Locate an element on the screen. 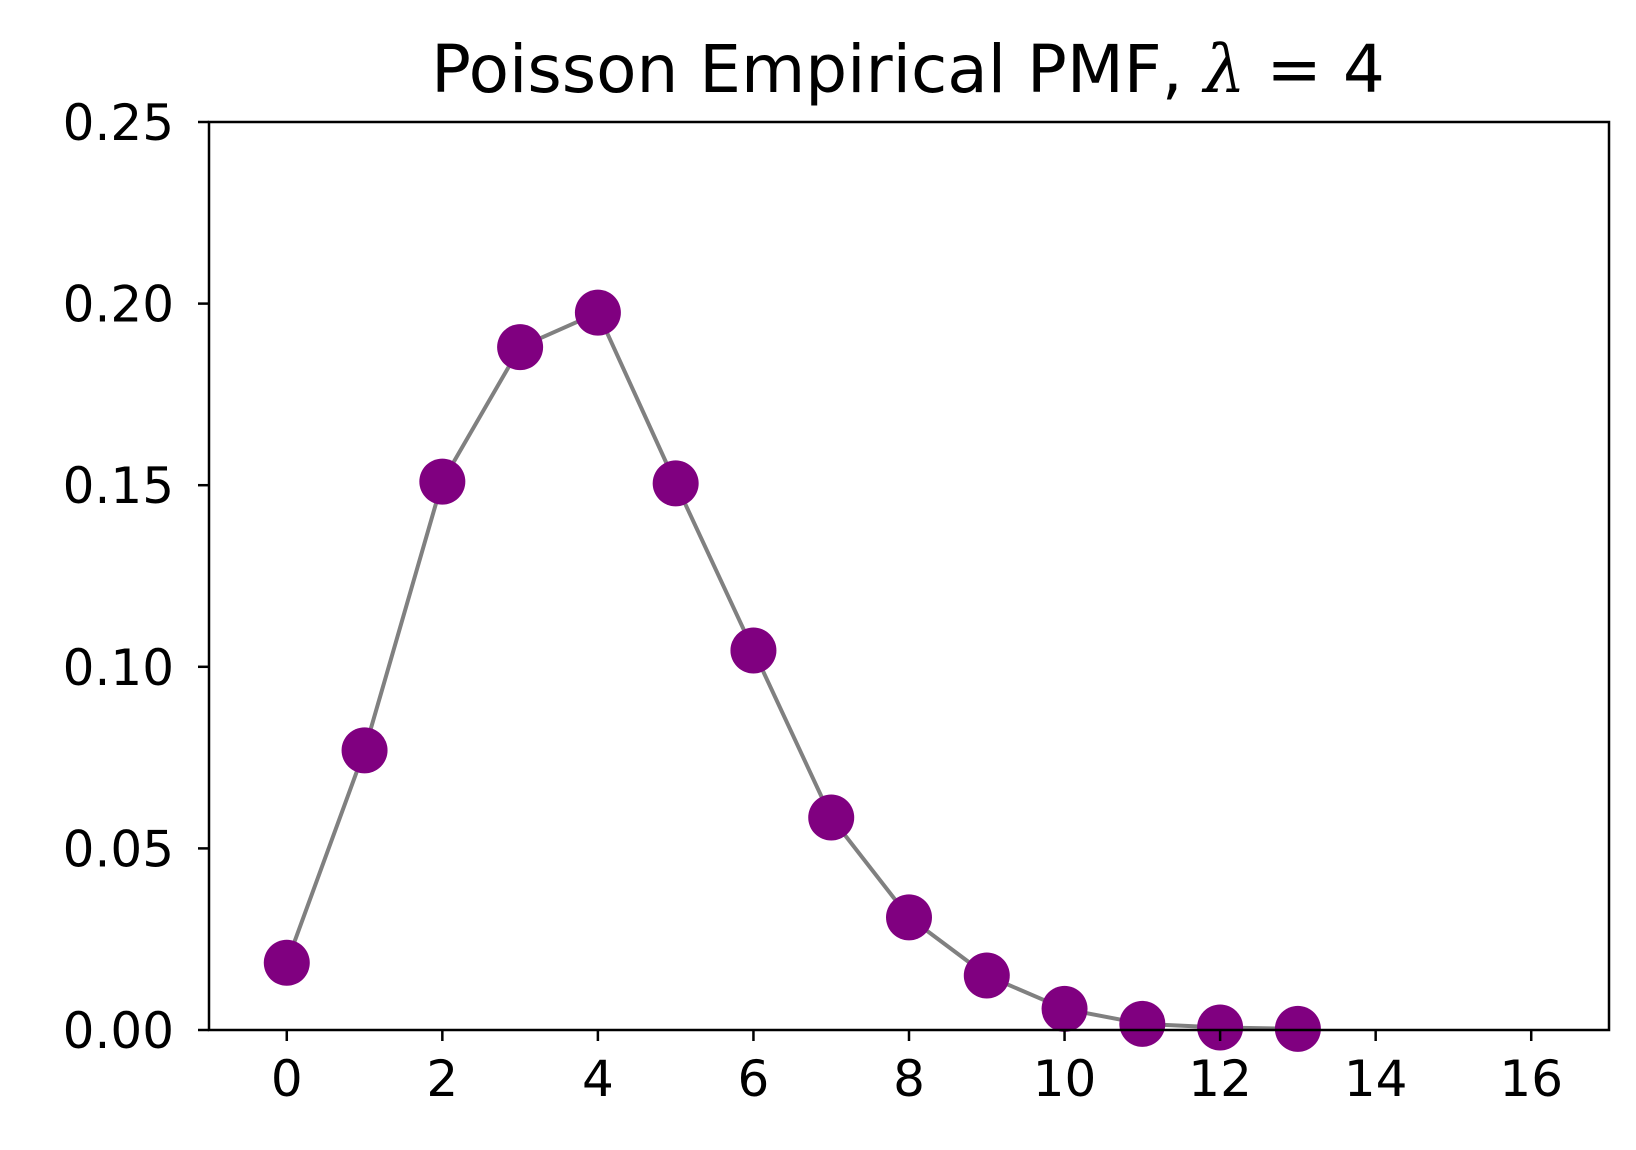 The image size is (1636, 1150). x-tick-label: 6 is located at coordinates (754, 1079).